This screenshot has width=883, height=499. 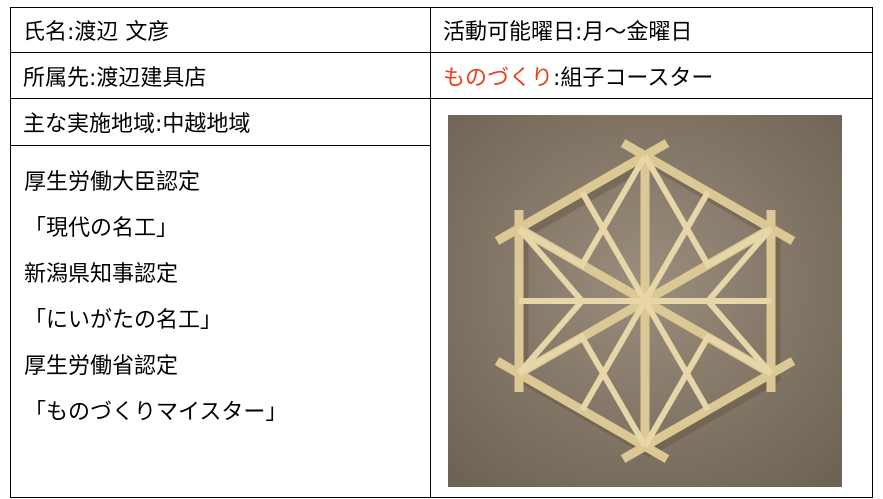 What do you see at coordinates (220, 30) in the screenshot?
I see `cell: 氏名:渡辺 文彦` at bounding box center [220, 30].